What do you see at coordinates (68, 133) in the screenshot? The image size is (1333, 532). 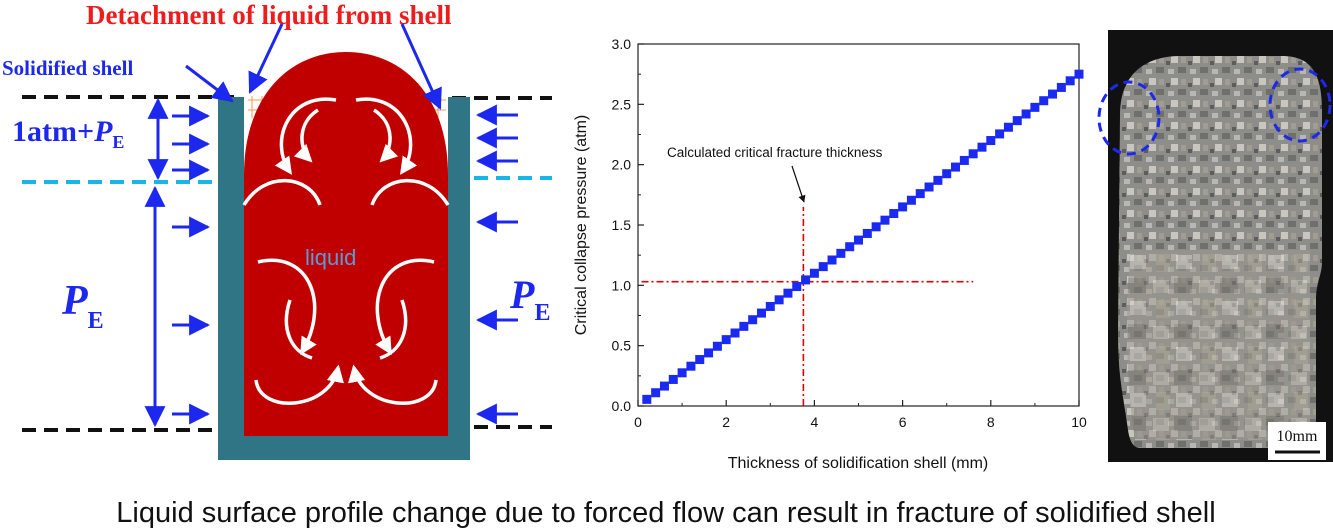 I see `pressure-label-upper: 1atm+PE` at bounding box center [68, 133].